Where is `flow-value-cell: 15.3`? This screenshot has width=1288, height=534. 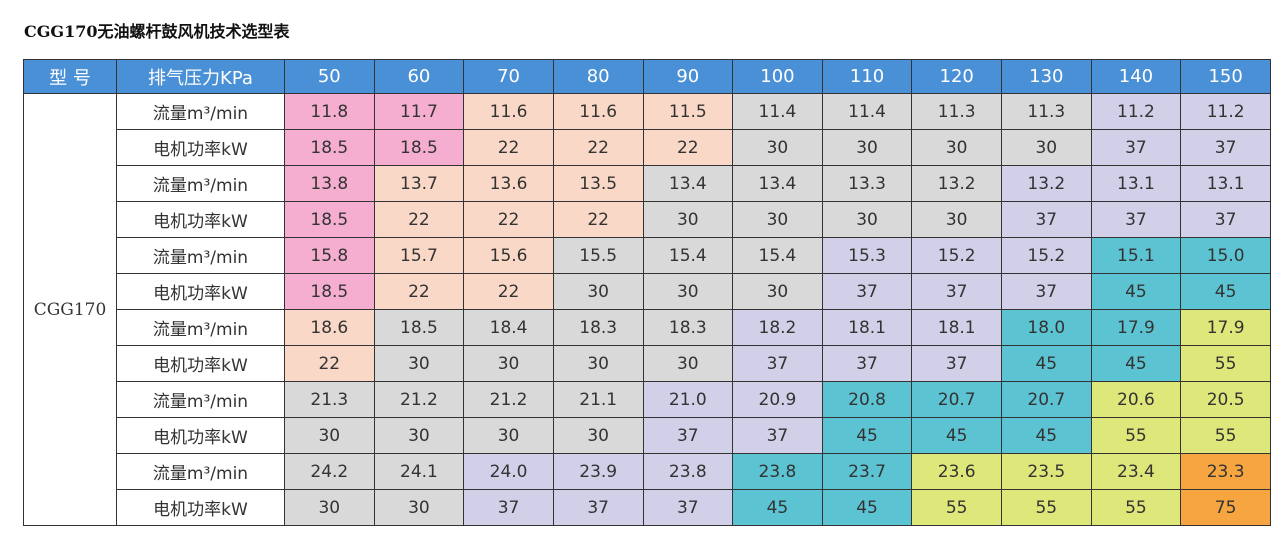 flow-value-cell: 15.3 is located at coordinates (867, 255).